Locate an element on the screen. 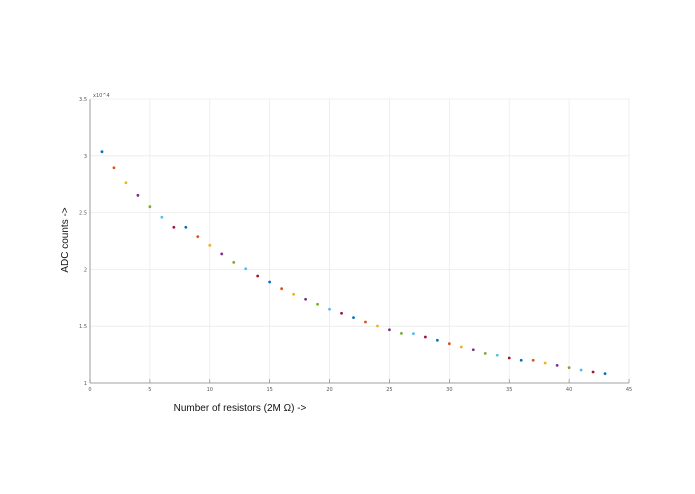  y-axis-label: ADC counts -> is located at coordinates (65, 239).